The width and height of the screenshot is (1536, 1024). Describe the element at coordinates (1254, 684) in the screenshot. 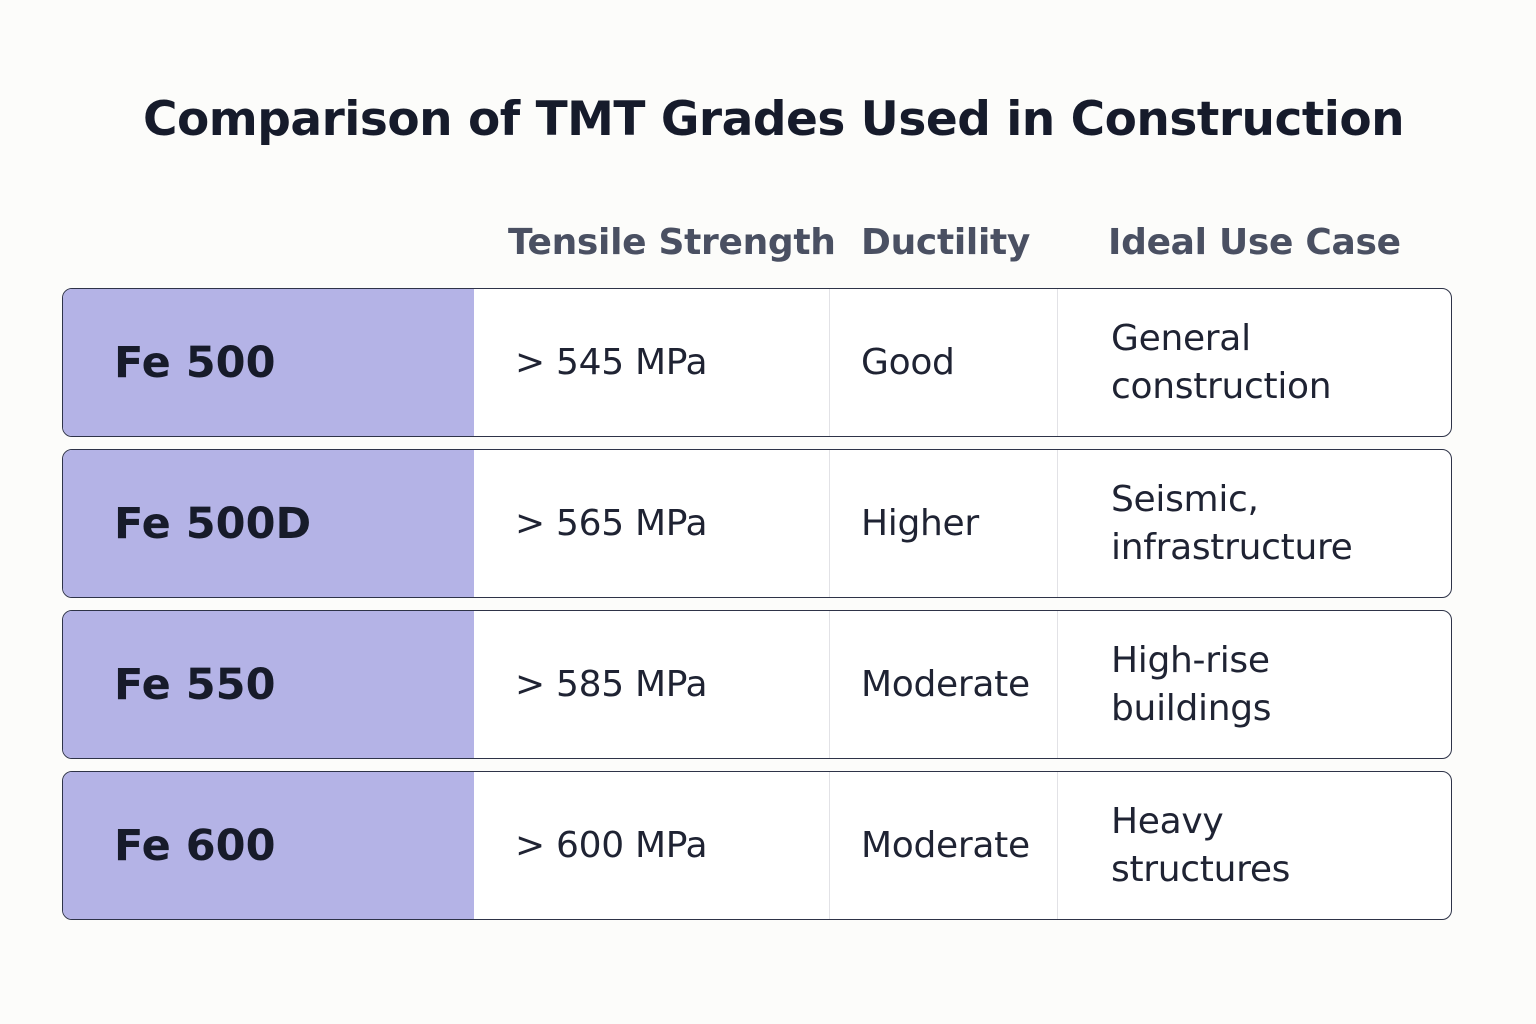

I see `use-case-cell: High-rise buildings` at that location.